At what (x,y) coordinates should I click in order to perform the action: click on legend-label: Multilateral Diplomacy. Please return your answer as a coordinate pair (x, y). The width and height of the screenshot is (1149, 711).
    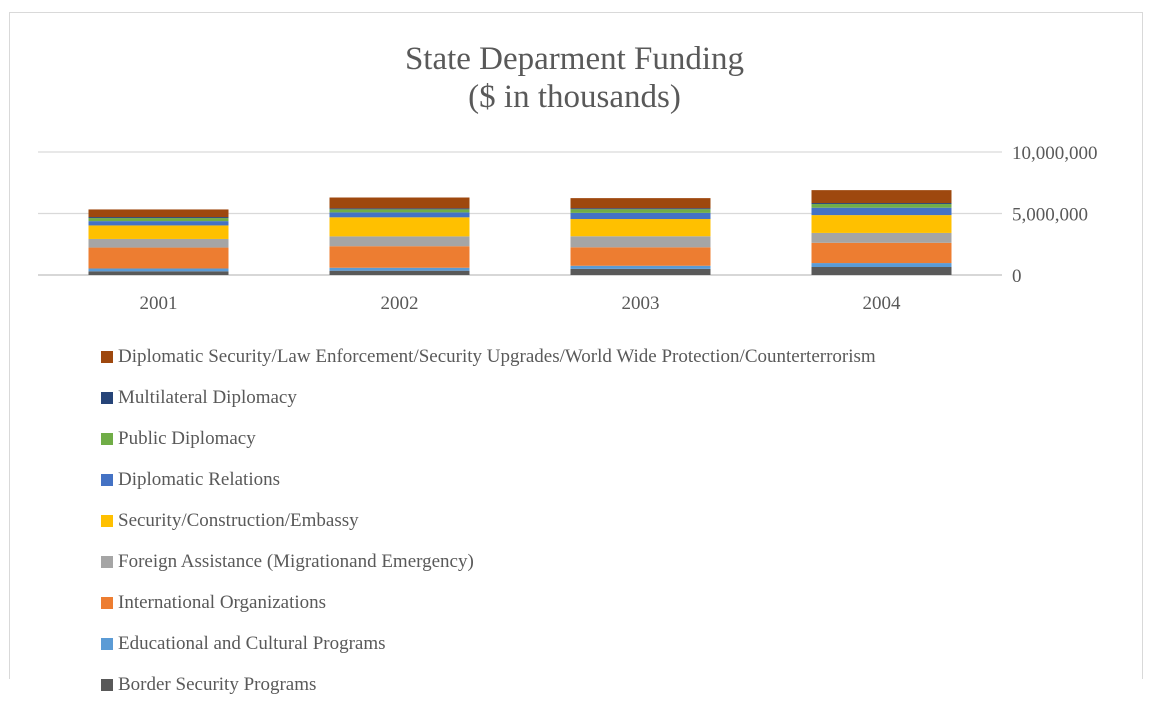
    Looking at the image, I should click on (207, 397).